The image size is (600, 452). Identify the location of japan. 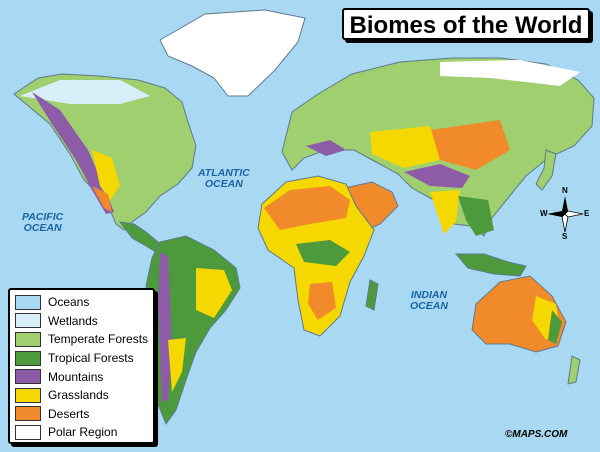
(546, 170).